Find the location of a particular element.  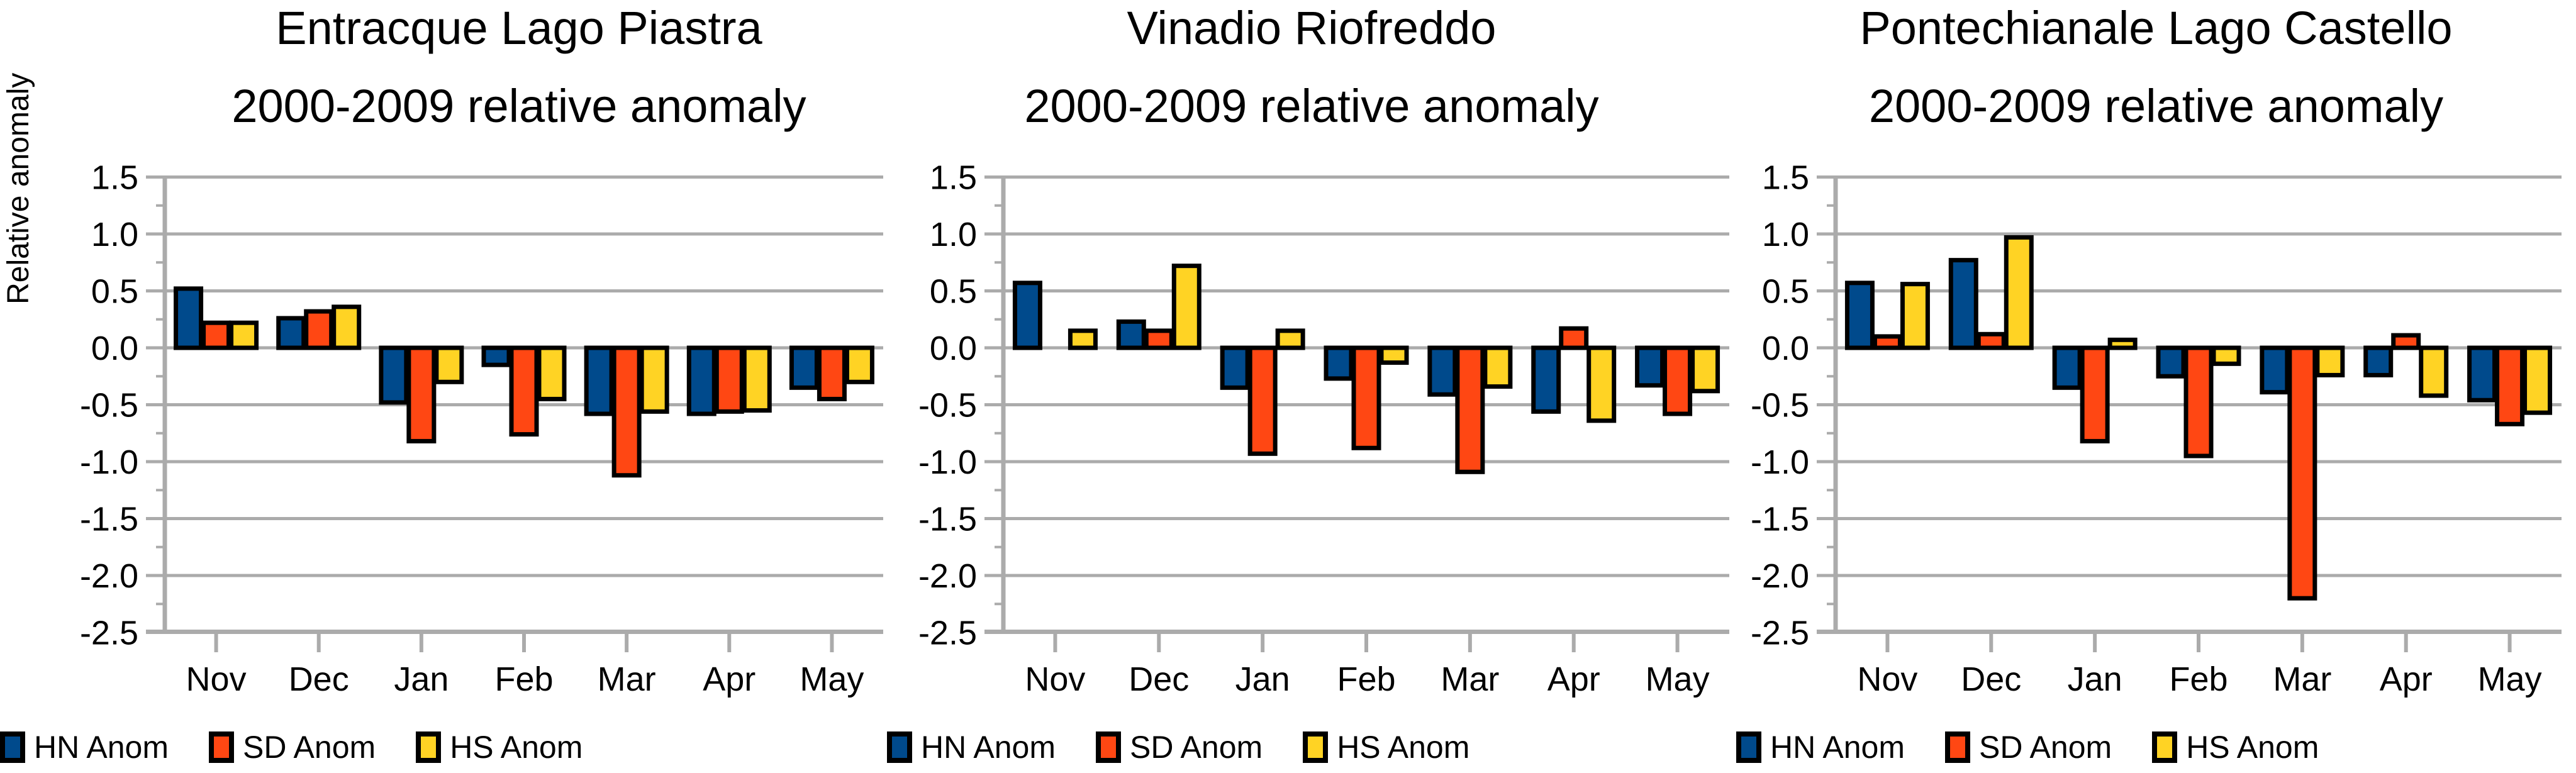

bar-sd-apr is located at coordinates (729, 379).